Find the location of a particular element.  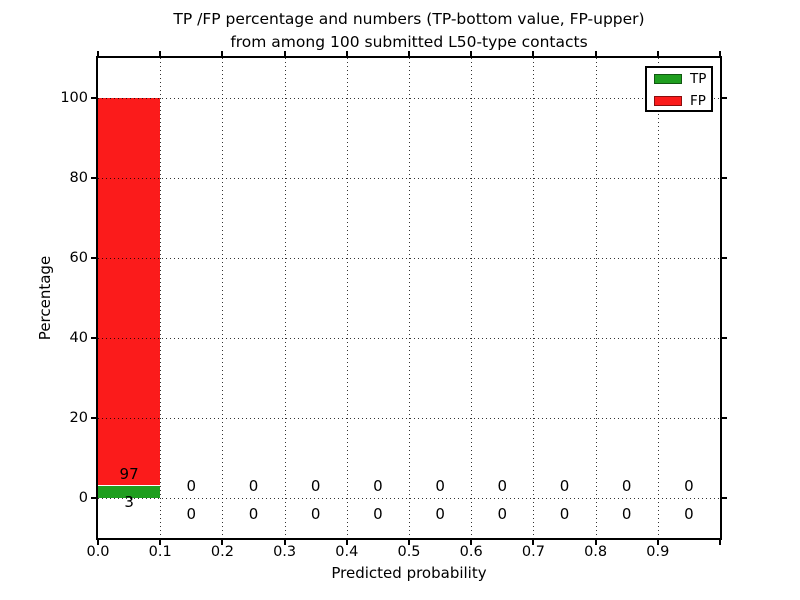

y-tick-label: 0 is located at coordinates (83, 498).